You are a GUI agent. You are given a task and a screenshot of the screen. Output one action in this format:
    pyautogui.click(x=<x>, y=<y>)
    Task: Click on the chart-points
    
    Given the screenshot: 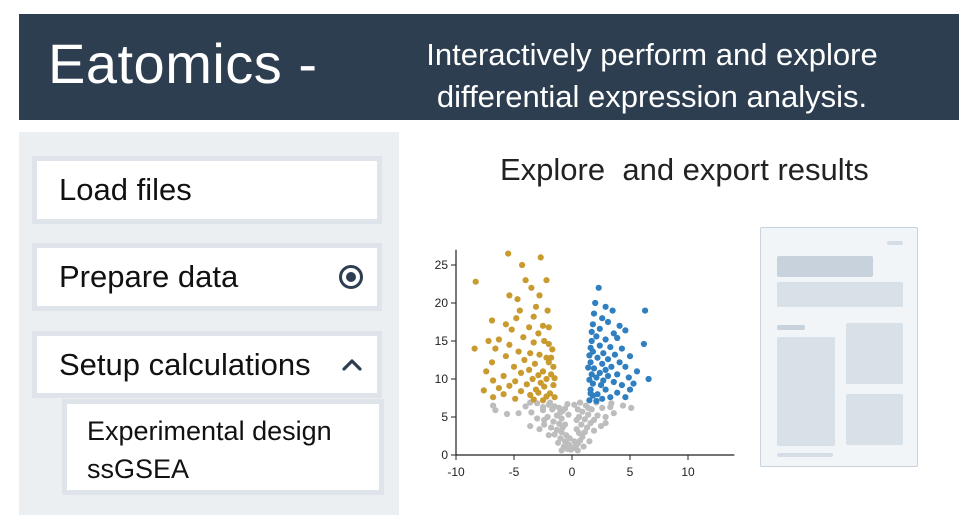 What is the action you would take?
    pyautogui.click(x=561, y=352)
    